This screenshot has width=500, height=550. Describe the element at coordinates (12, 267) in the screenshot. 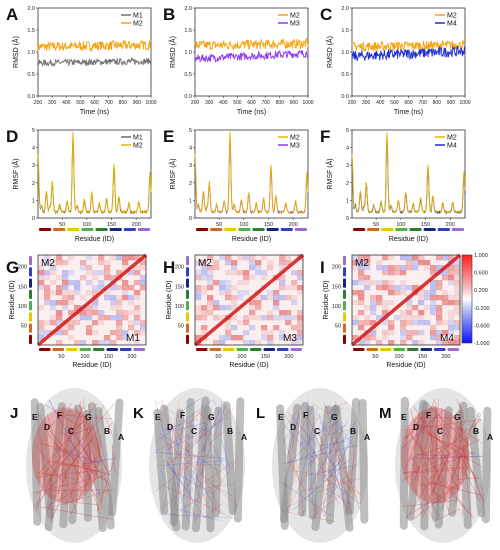

I see `panel-label: G` at that location.